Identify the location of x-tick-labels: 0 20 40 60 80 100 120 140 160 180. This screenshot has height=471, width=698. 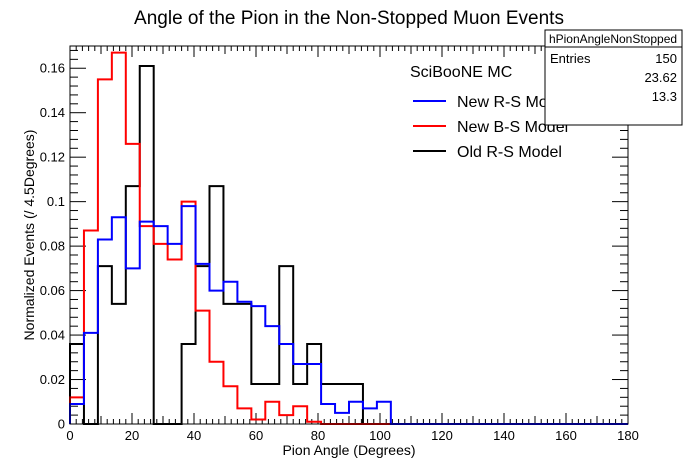
(352, 435).